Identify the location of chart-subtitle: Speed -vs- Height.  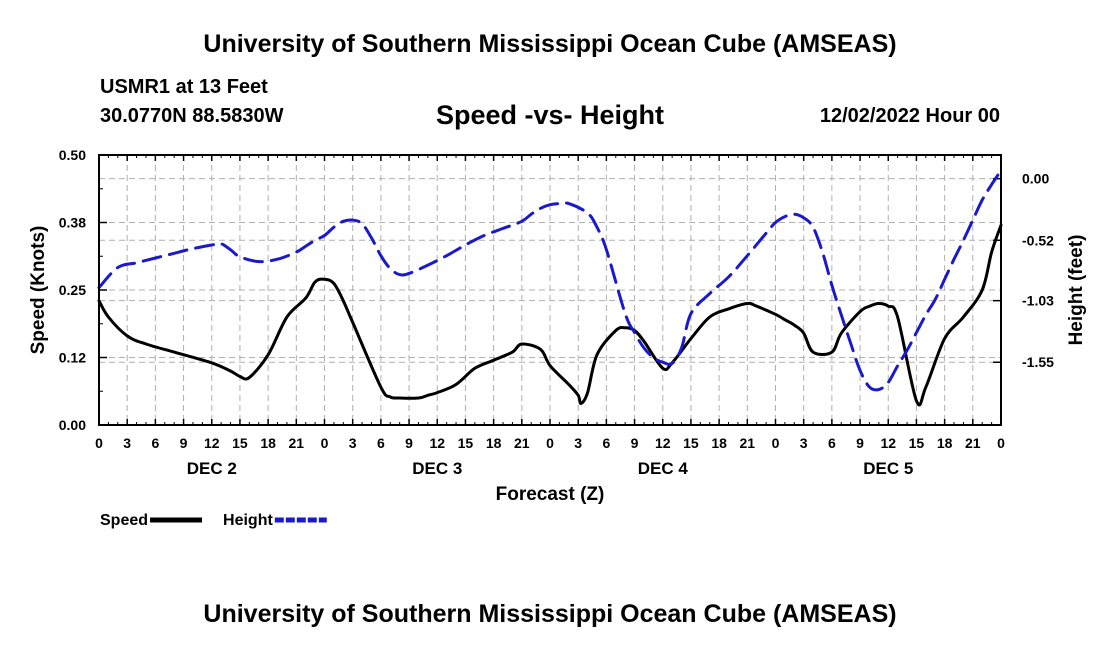
(550, 115).